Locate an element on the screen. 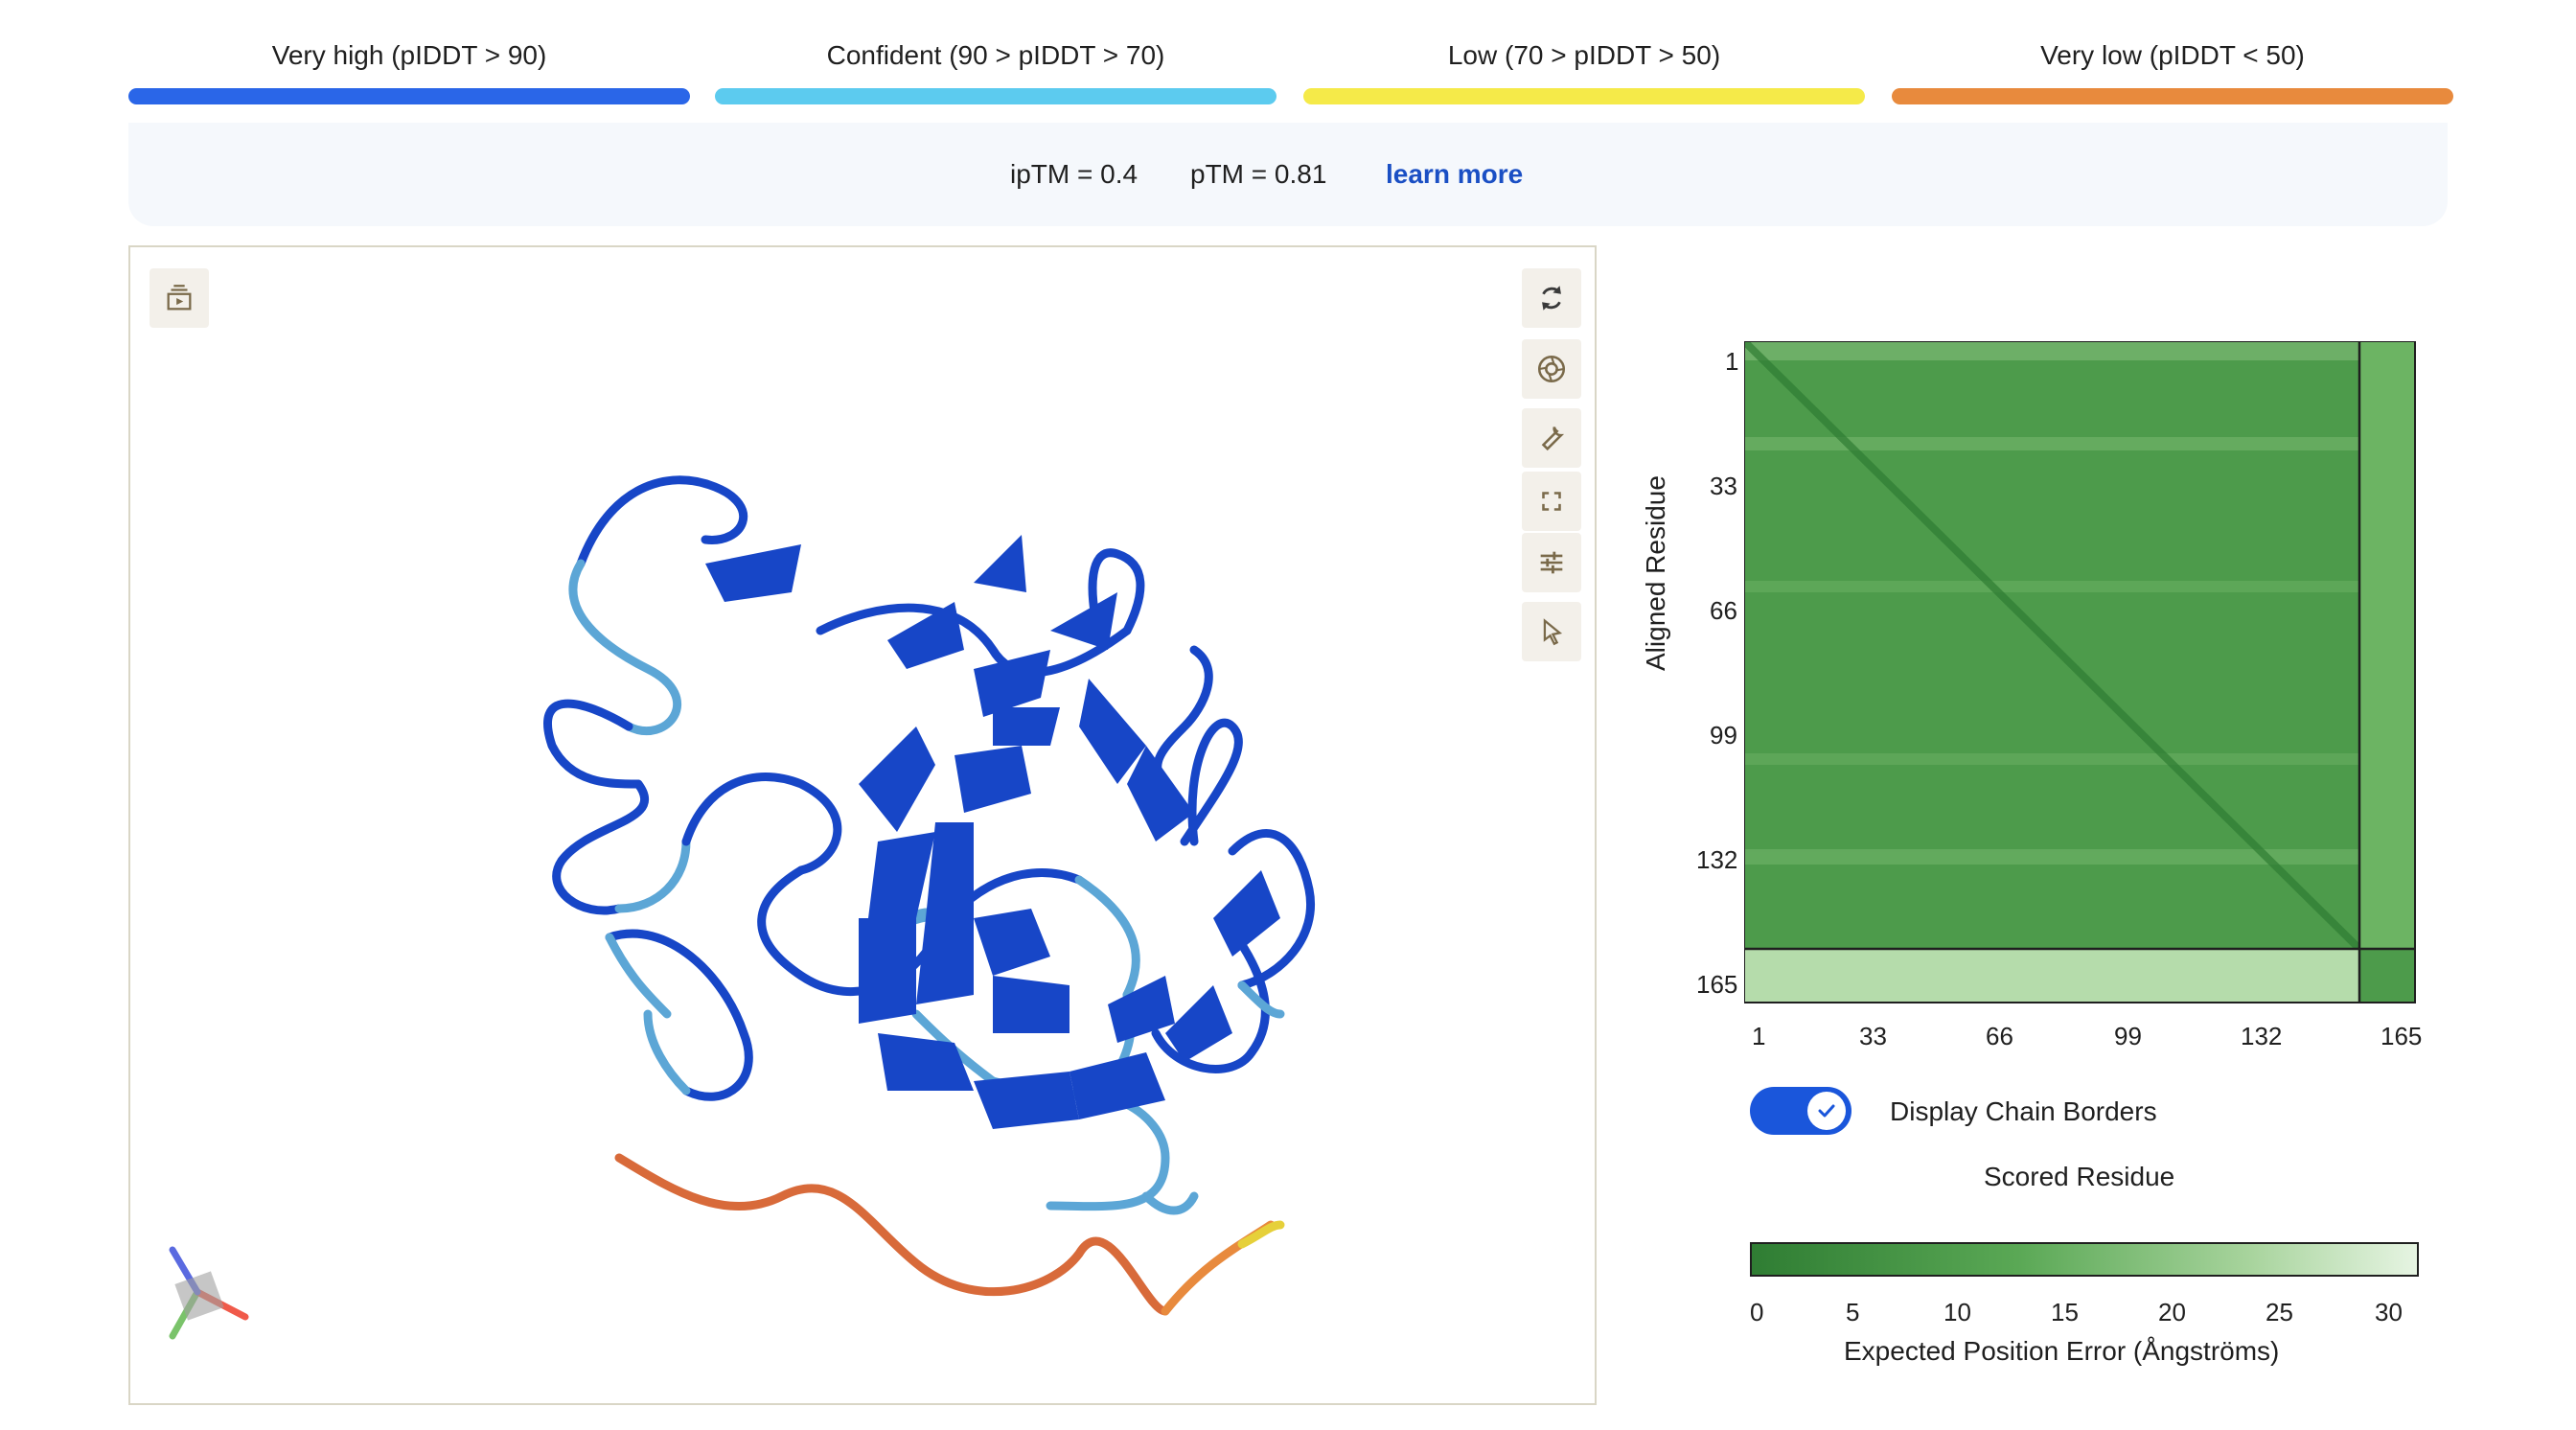 This screenshot has height=1430, width=2576. x-tick: 132 is located at coordinates (2262, 1036).